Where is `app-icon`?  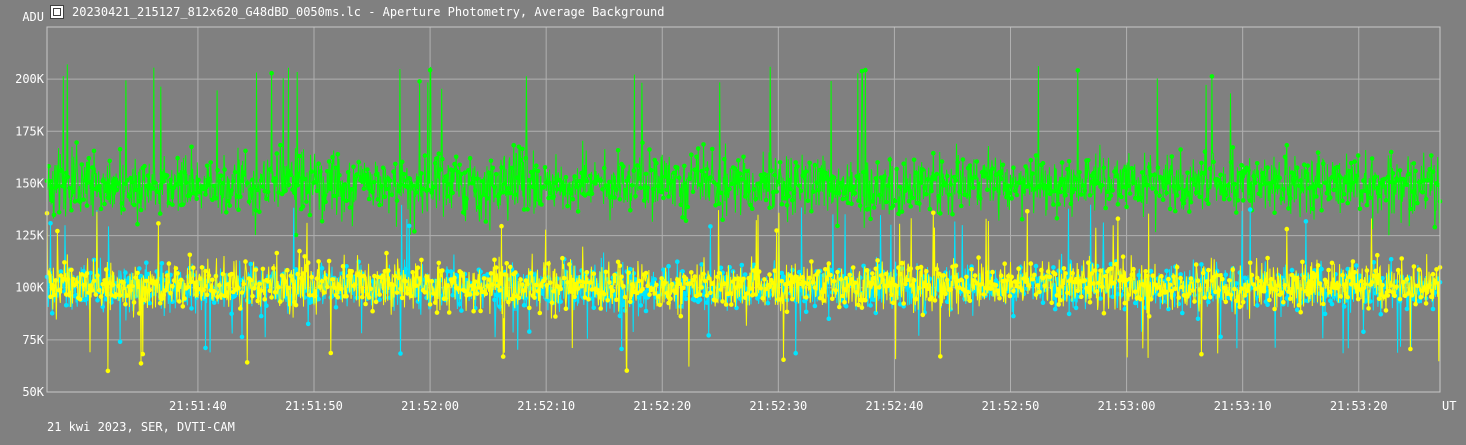
app-icon is located at coordinates (57, 12).